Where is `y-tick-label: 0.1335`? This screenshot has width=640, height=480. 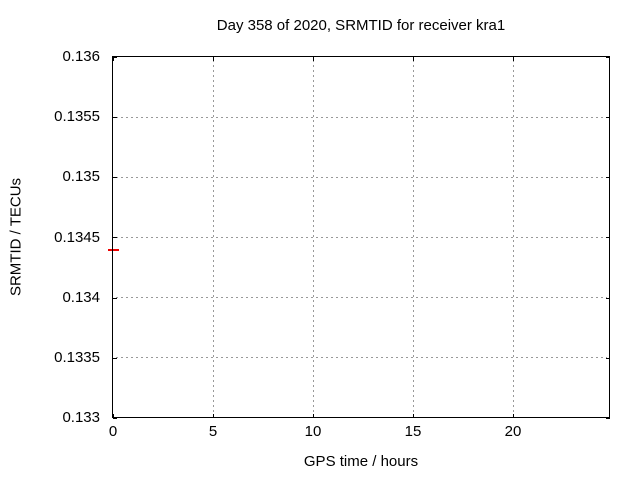 y-tick-label: 0.1335 is located at coordinates (77, 357).